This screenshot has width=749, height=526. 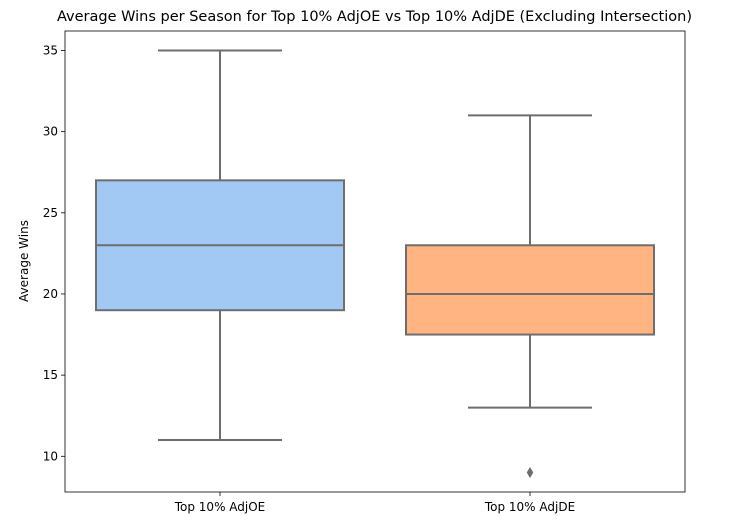 What do you see at coordinates (50, 50) in the screenshot?
I see `y-tick-label: 35` at bounding box center [50, 50].